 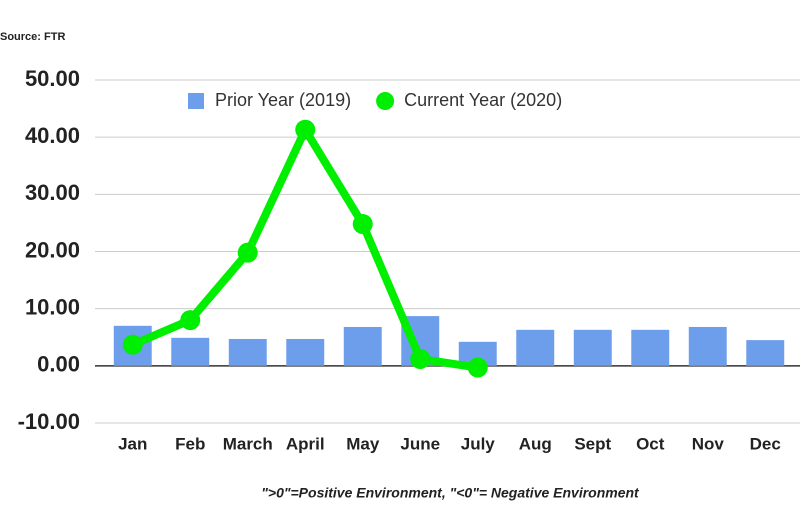 I want to click on x-tick-label: Feb, so click(x=190, y=443).